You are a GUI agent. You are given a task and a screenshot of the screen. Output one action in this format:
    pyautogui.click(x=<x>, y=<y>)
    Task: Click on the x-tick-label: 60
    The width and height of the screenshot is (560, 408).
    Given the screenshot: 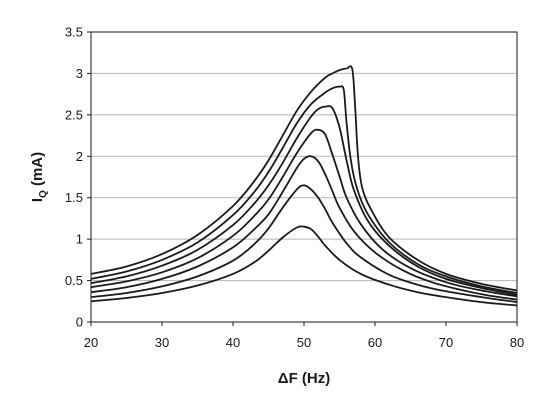 What is the action you would take?
    pyautogui.click(x=375, y=342)
    